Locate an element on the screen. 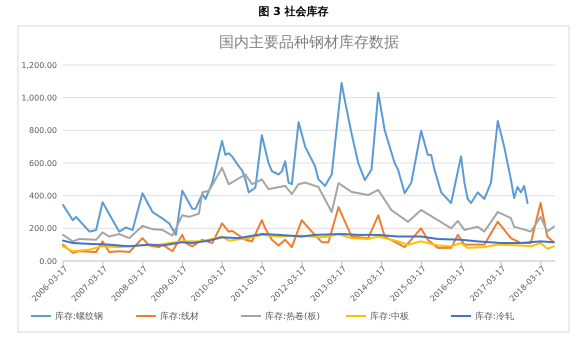  y-tick-label: 400.00 is located at coordinates (43, 195).